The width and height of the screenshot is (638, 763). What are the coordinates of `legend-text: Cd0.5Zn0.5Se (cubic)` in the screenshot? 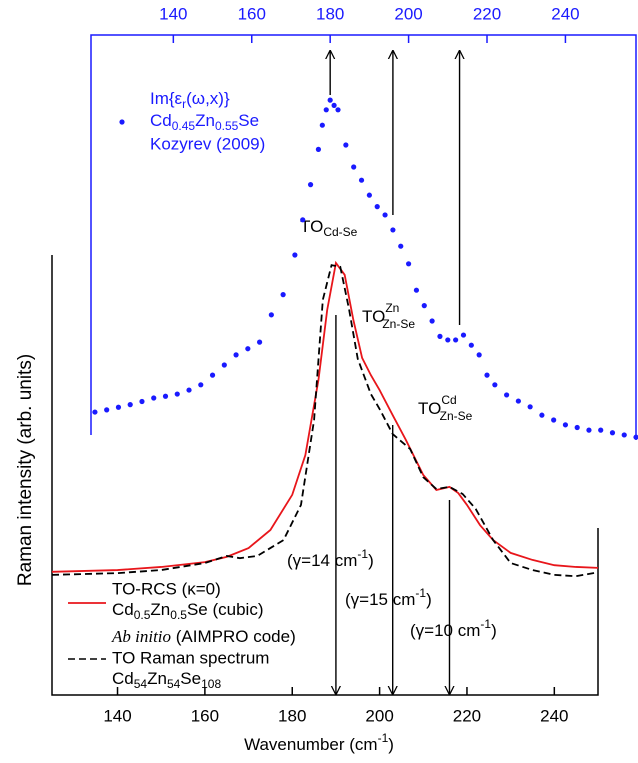 It's located at (187, 611).